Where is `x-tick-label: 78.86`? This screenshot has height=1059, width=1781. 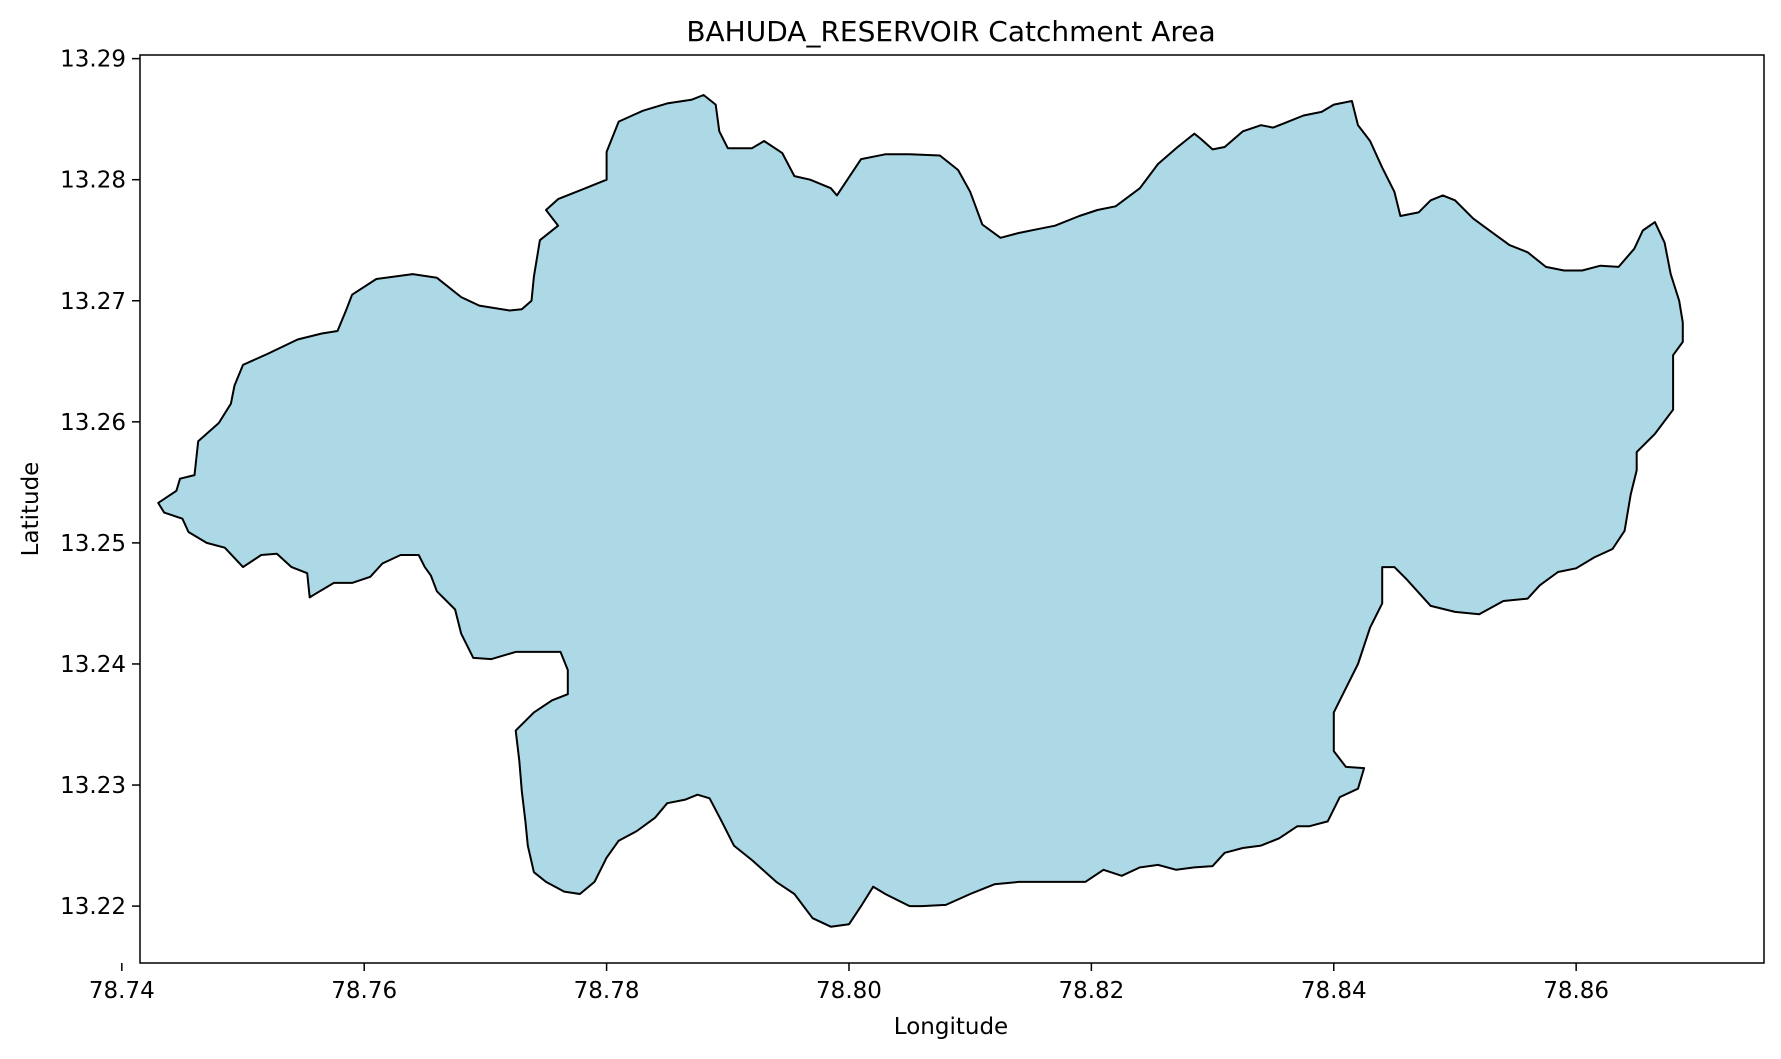
x-tick-label: 78.86 is located at coordinates (1576, 991).